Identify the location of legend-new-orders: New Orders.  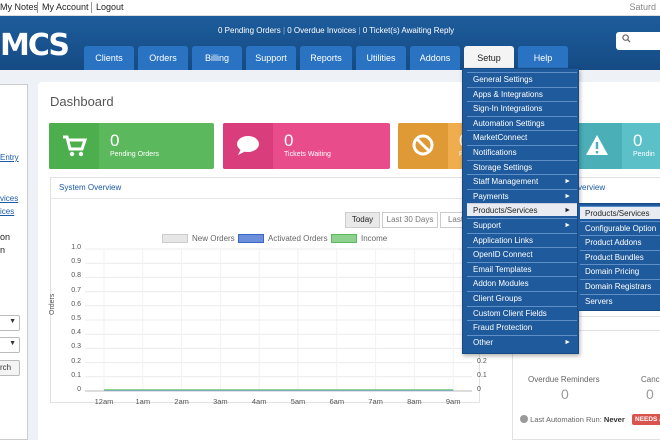
(213, 238).